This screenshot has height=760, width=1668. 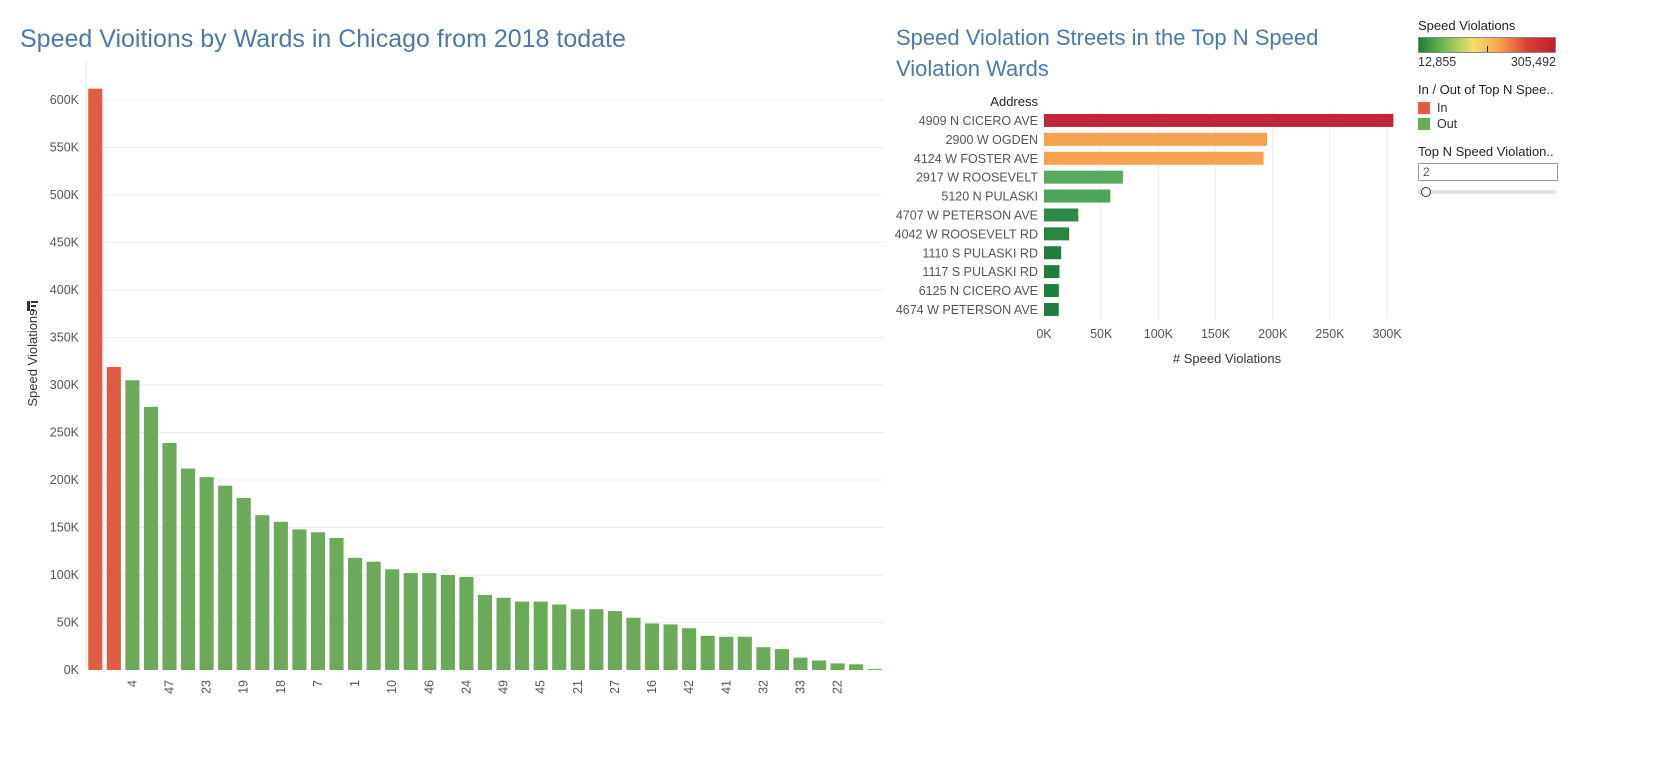 I want to click on y-tick-label: 550K, so click(x=65, y=148).